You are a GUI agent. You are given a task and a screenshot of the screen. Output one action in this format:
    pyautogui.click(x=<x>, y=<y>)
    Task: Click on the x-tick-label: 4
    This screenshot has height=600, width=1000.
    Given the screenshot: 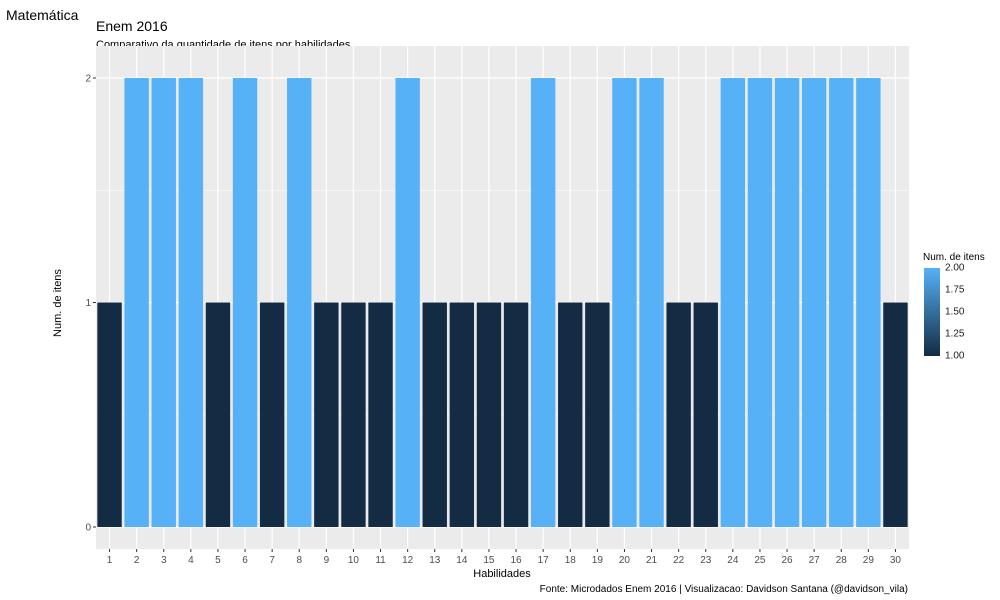 What is the action you would take?
    pyautogui.click(x=191, y=560)
    